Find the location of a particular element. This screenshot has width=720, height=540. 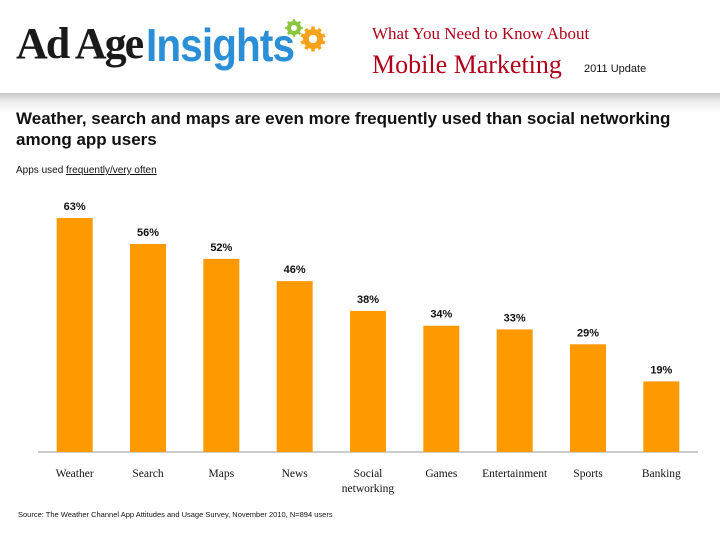

bar-maps is located at coordinates (221, 355).